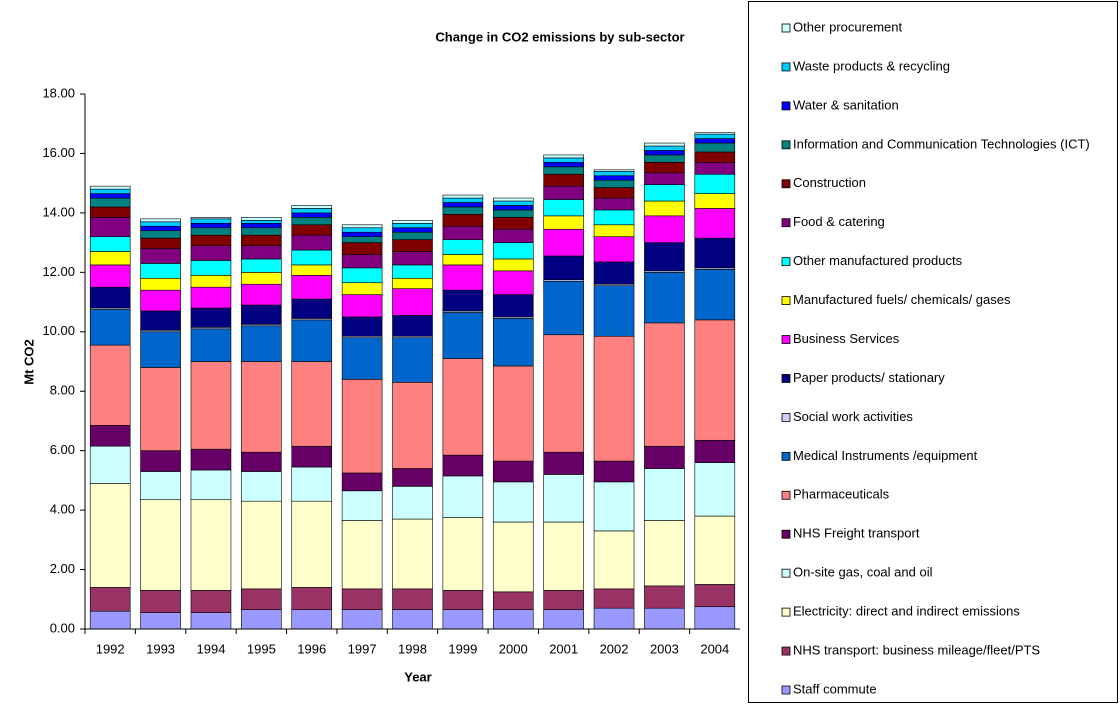 This screenshot has width=1120, height=704. What do you see at coordinates (878, 260) in the screenshot?
I see `legend-label: Other manufactured products` at bounding box center [878, 260].